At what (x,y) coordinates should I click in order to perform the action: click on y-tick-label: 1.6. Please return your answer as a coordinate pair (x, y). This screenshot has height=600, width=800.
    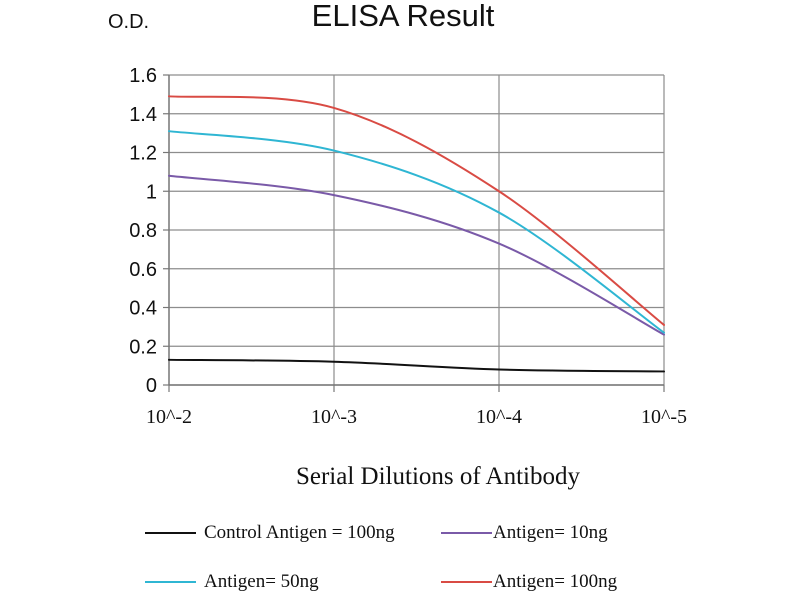
    Looking at the image, I should click on (143, 76).